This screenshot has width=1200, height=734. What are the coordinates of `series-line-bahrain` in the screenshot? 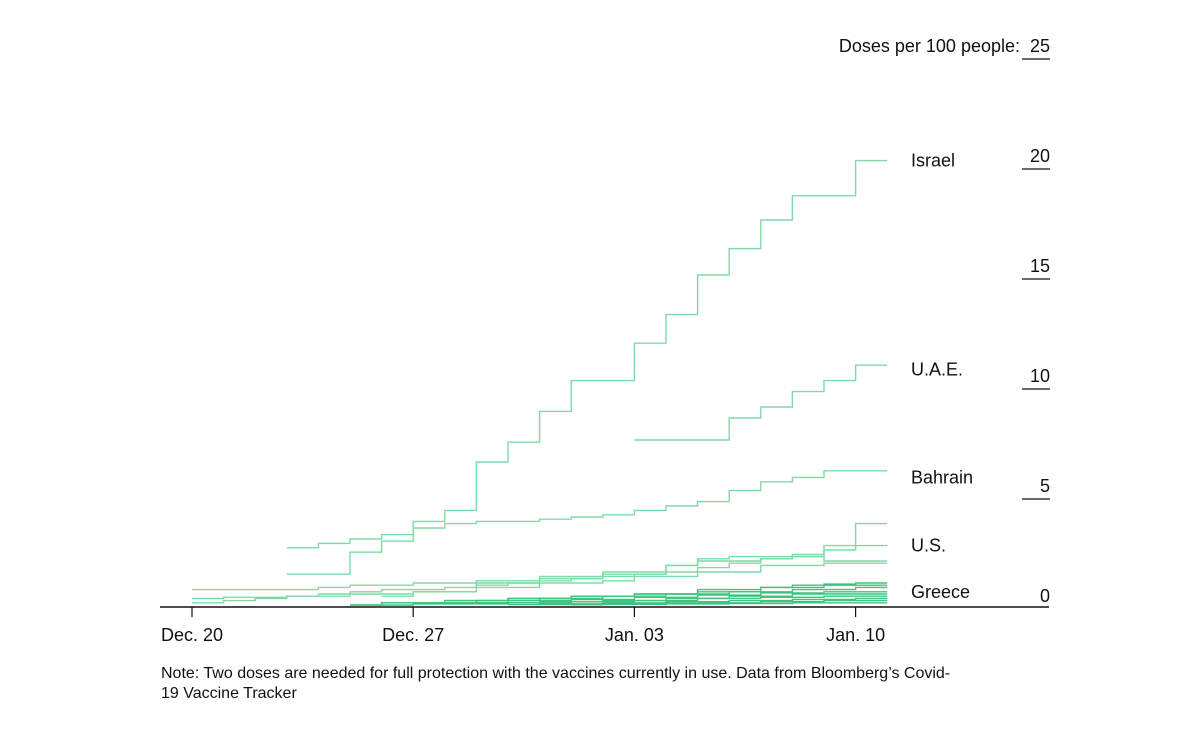 It's located at (587, 509).